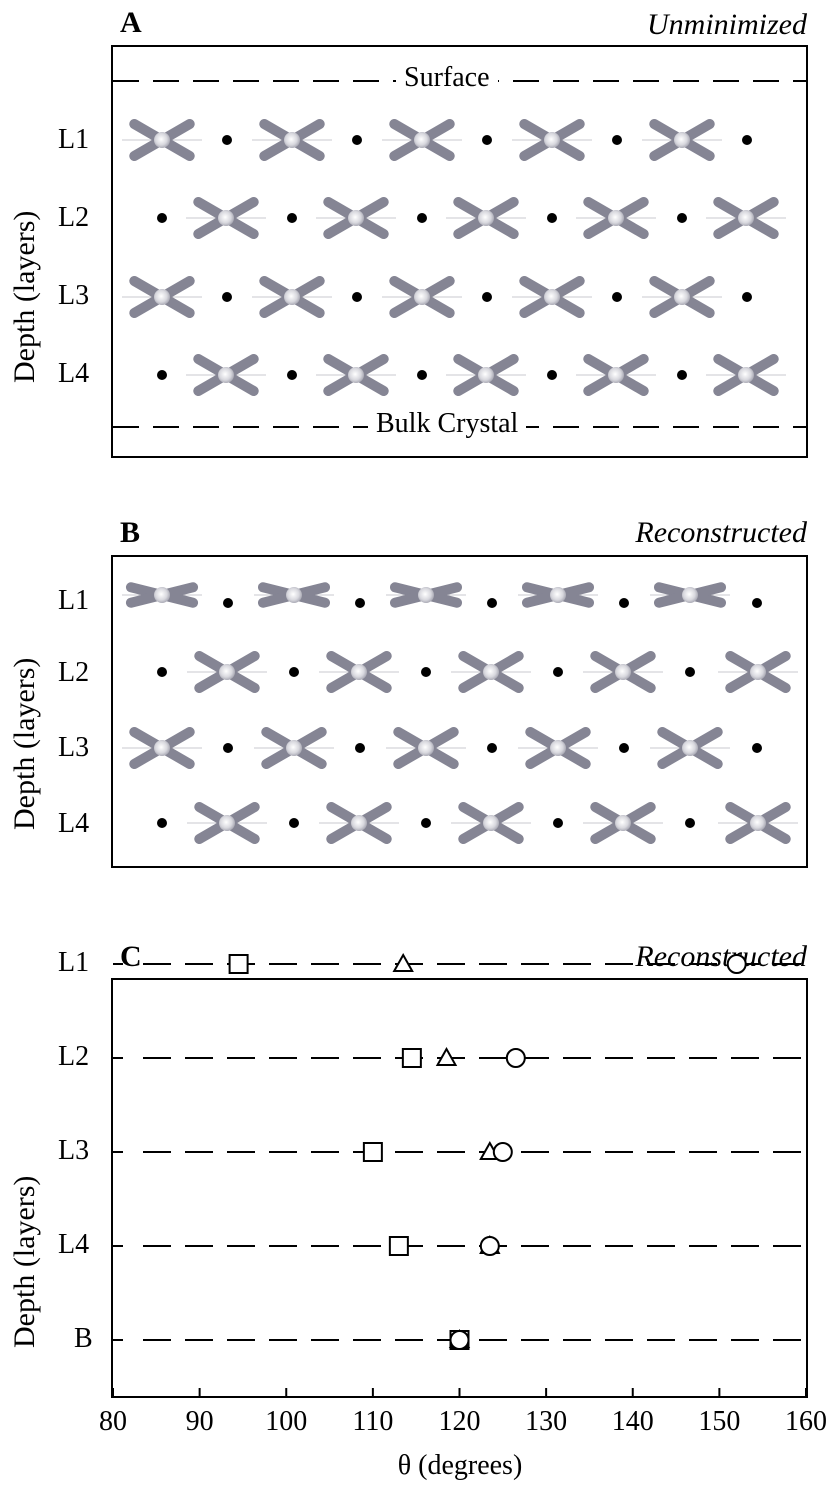 The image size is (835, 1495). What do you see at coordinates (632, 1421) in the screenshot?
I see `xtick-label-6: 140` at bounding box center [632, 1421].